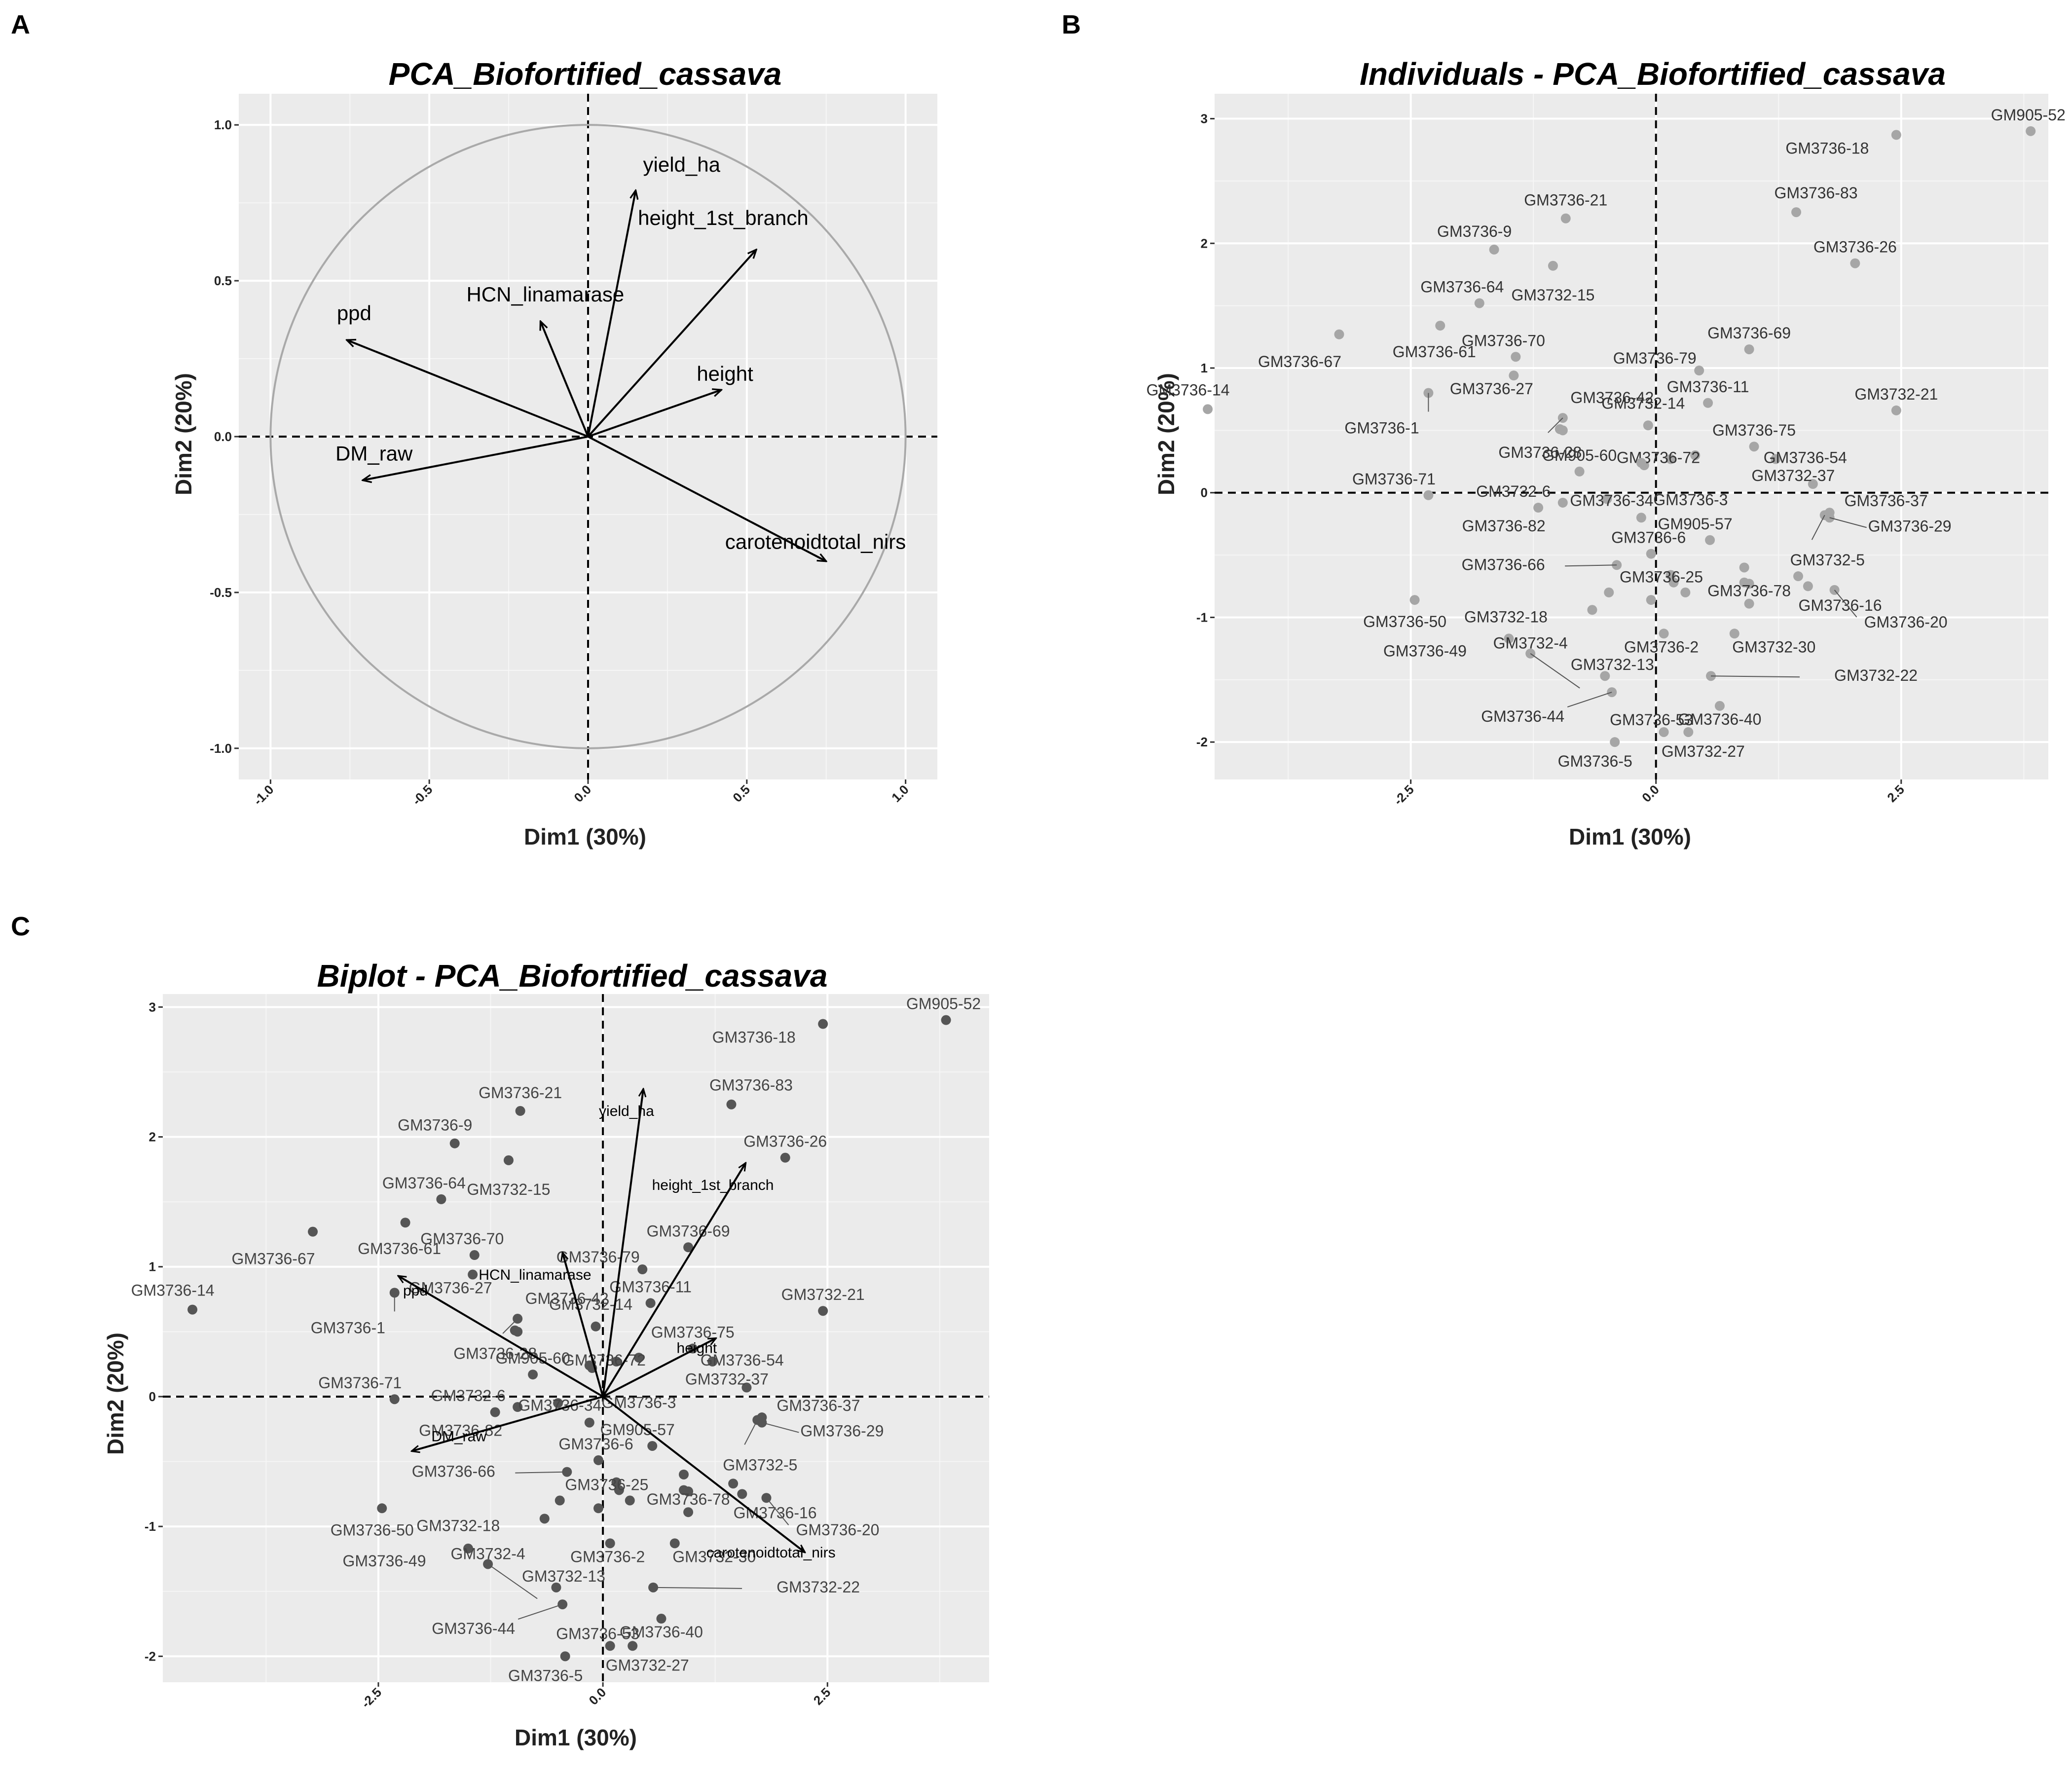  Describe the element at coordinates (1299, 362) in the screenshot. I see `individual-label: GM3736-67` at that location.